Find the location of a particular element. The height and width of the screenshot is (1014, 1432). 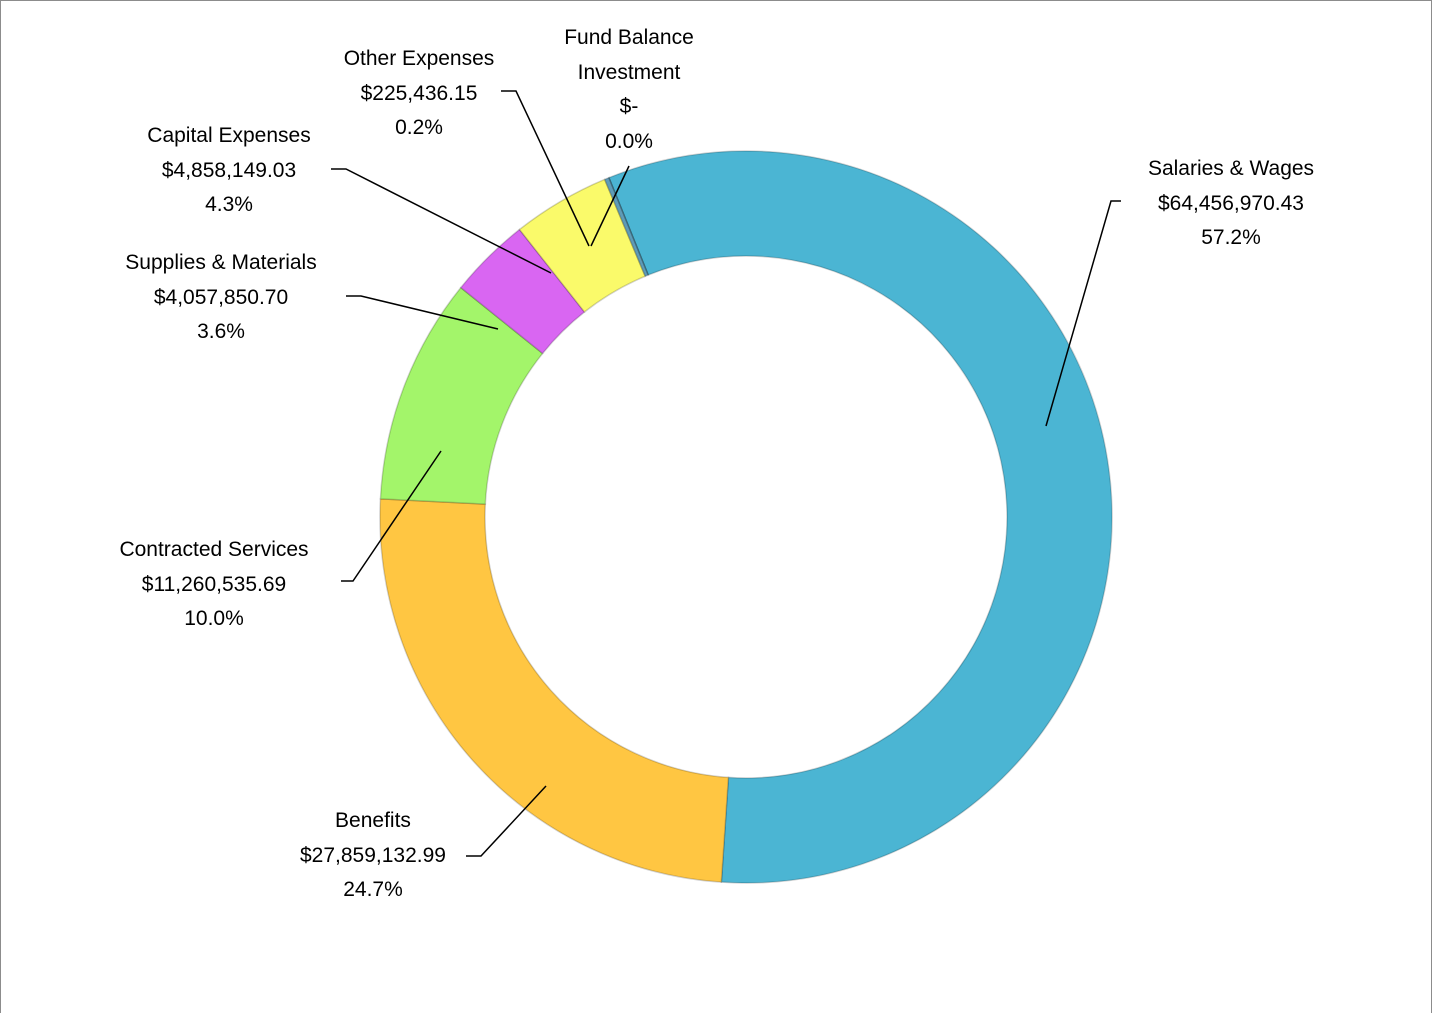

label-line: Benefits is located at coordinates (373, 820).